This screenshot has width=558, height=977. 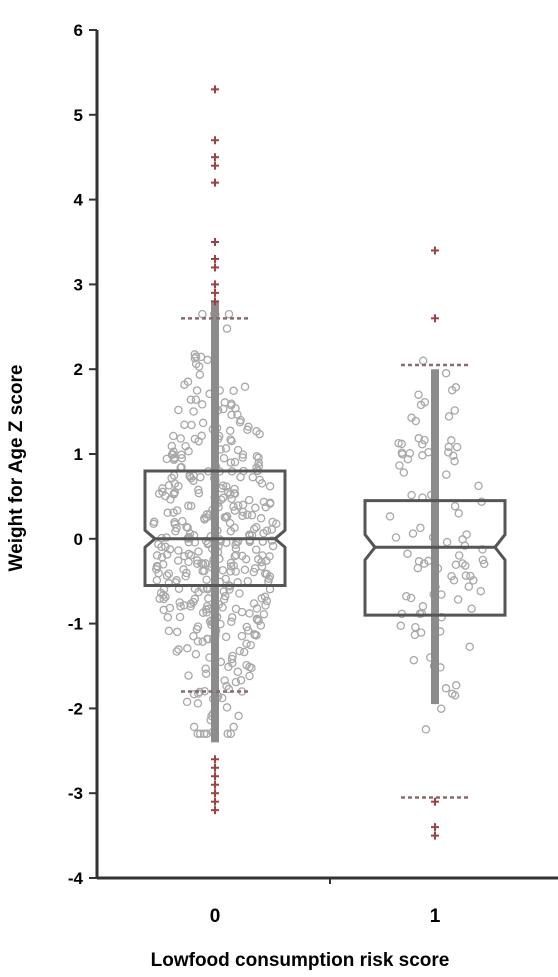 I want to click on y-tick-label: 4, so click(x=79, y=200).